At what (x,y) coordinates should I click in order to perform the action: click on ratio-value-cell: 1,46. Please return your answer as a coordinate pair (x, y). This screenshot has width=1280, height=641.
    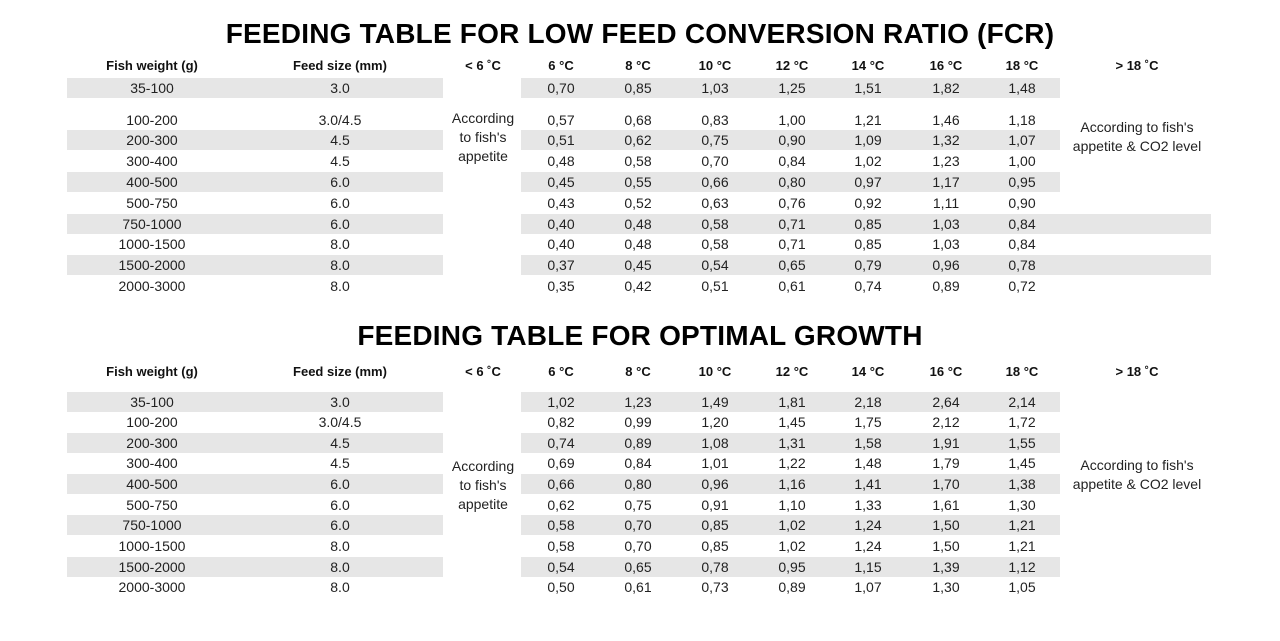
    Looking at the image, I should click on (946, 120).